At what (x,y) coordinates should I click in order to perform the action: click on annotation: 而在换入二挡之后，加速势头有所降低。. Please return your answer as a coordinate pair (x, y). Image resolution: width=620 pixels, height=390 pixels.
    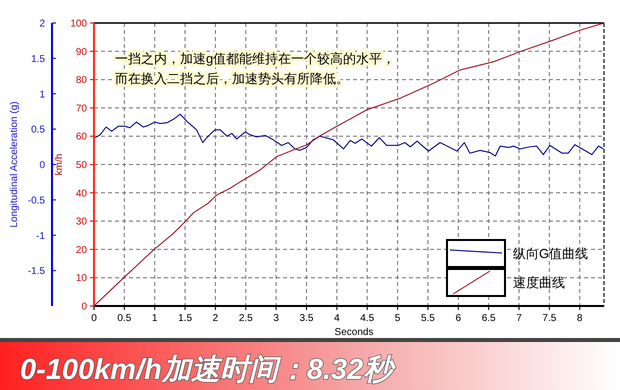
    Looking at the image, I should click on (232, 78).